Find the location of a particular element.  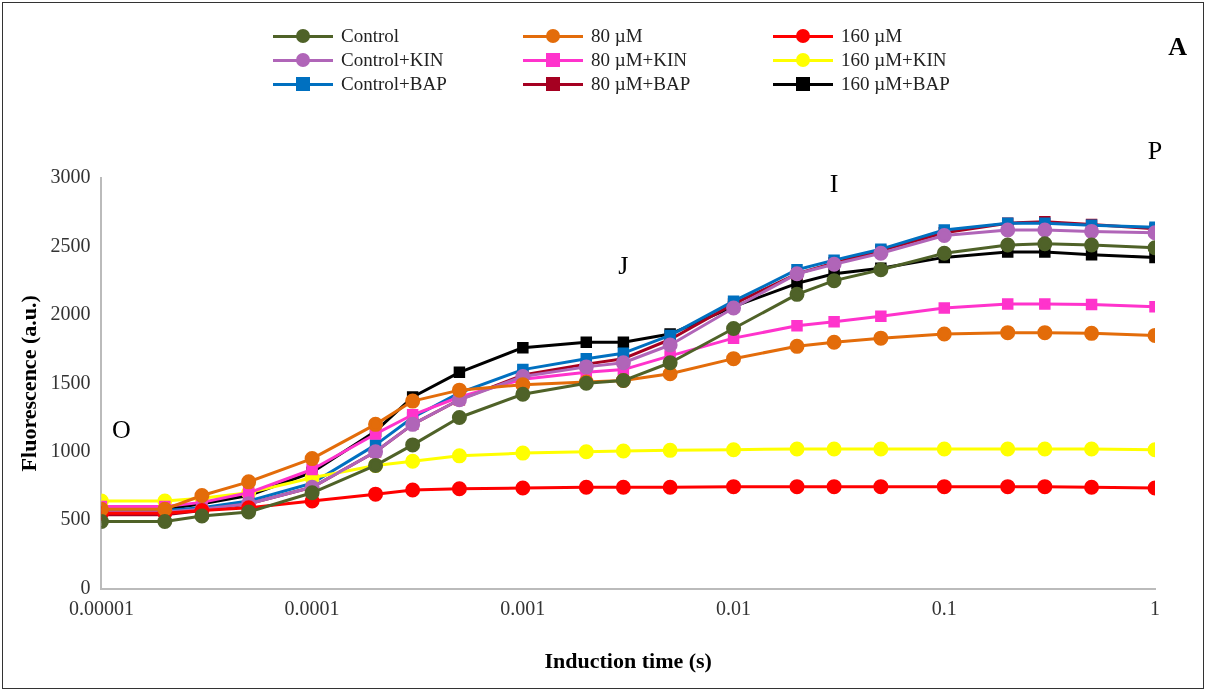

x-tick-label: 0.01 is located at coordinates (734, 607).